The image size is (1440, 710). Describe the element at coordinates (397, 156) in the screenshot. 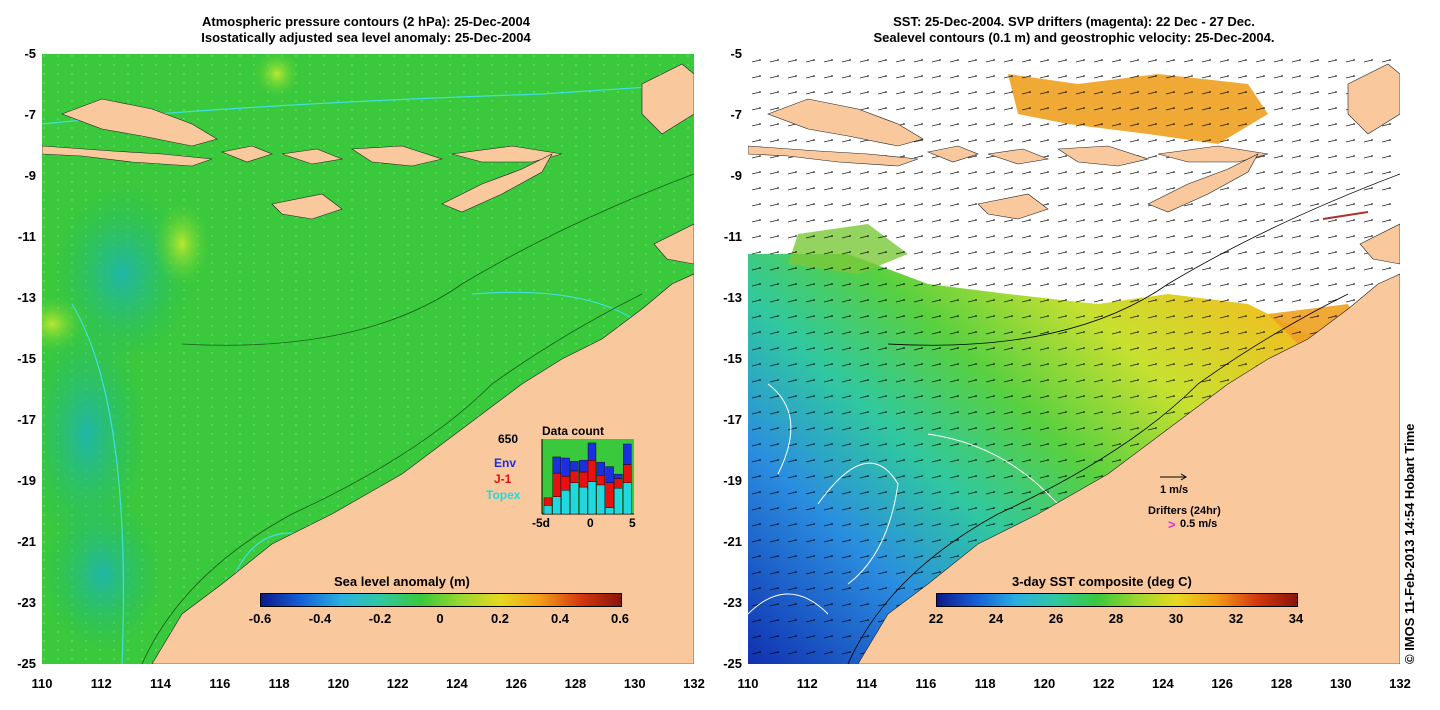

I see `sumbawa-island` at that location.